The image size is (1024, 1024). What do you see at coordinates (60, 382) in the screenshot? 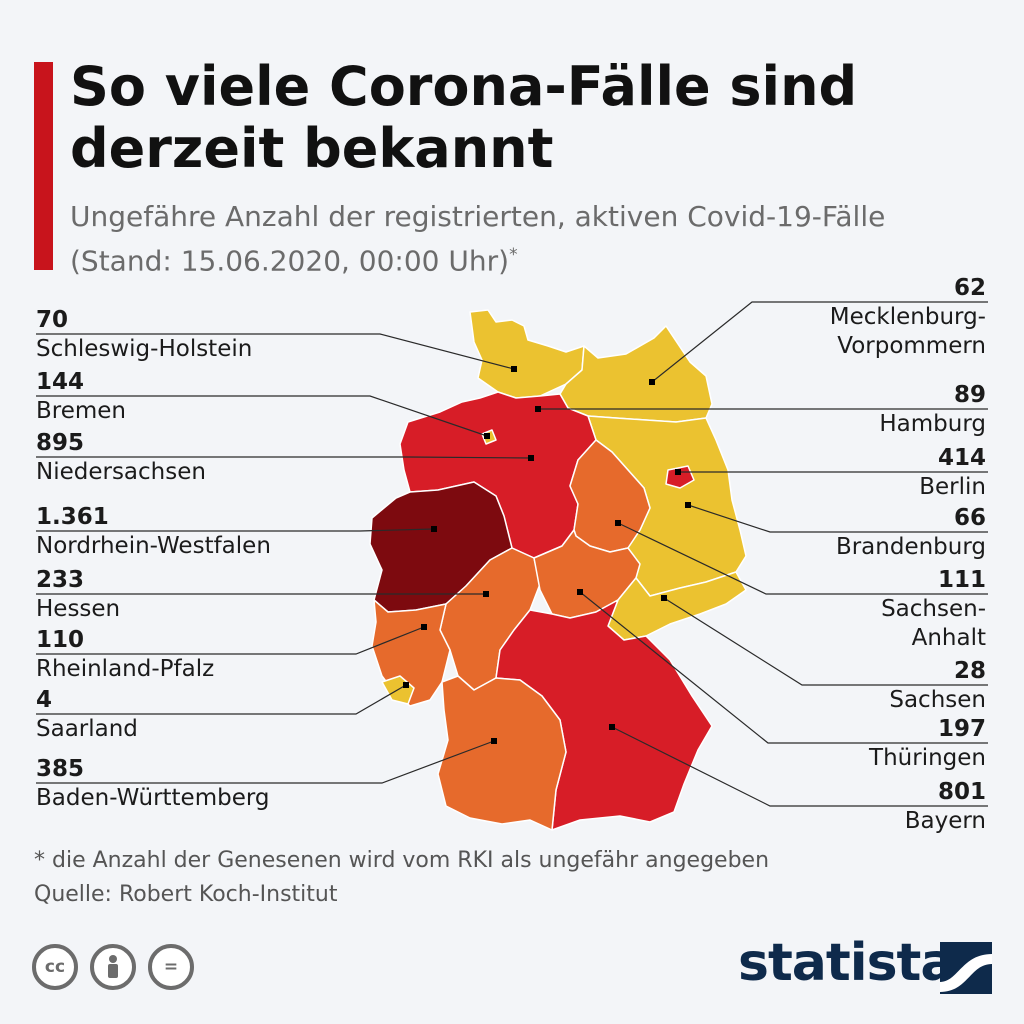
I see `value-bremen: 144` at bounding box center [60, 382].